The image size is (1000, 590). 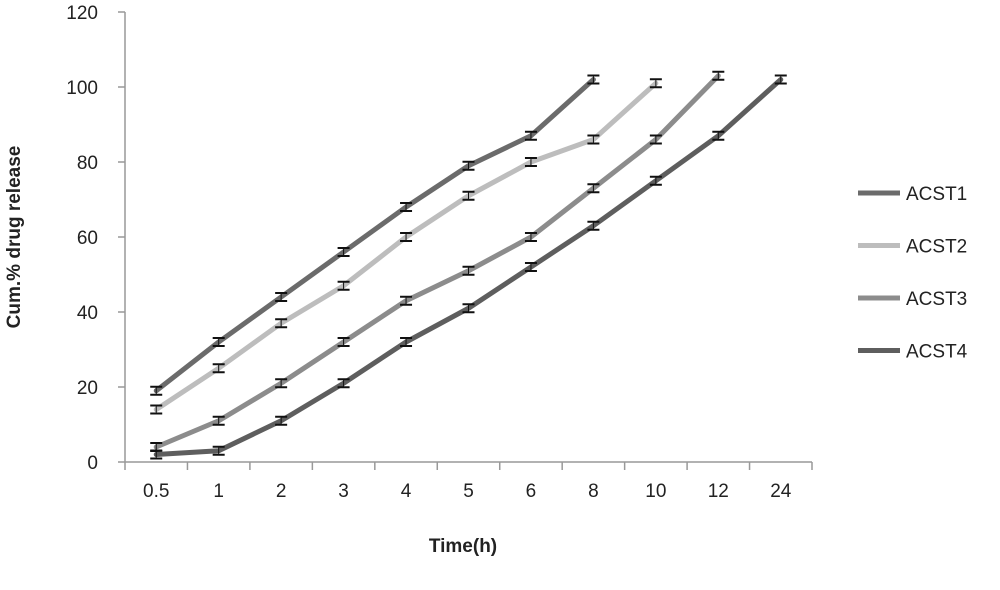 I want to click on x-tick-label: 12, so click(x=718, y=491).